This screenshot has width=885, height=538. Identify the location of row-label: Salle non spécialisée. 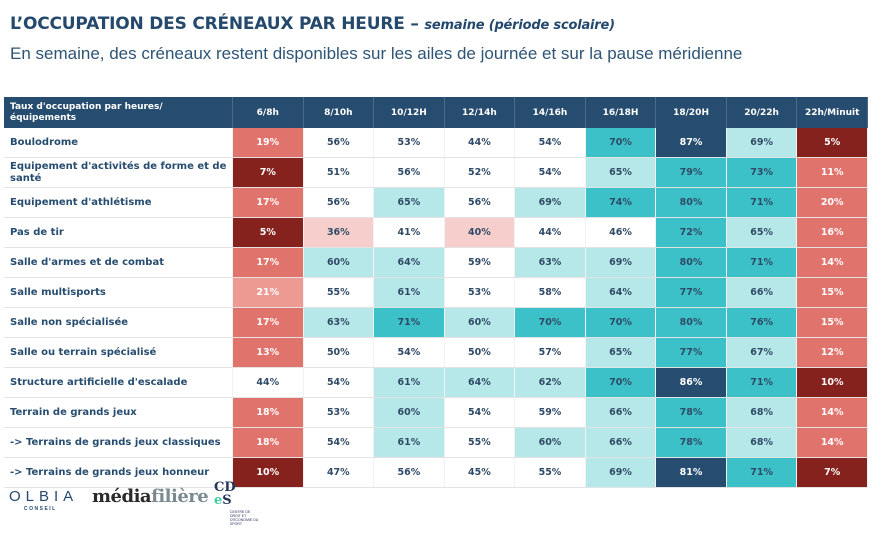
(118, 322).